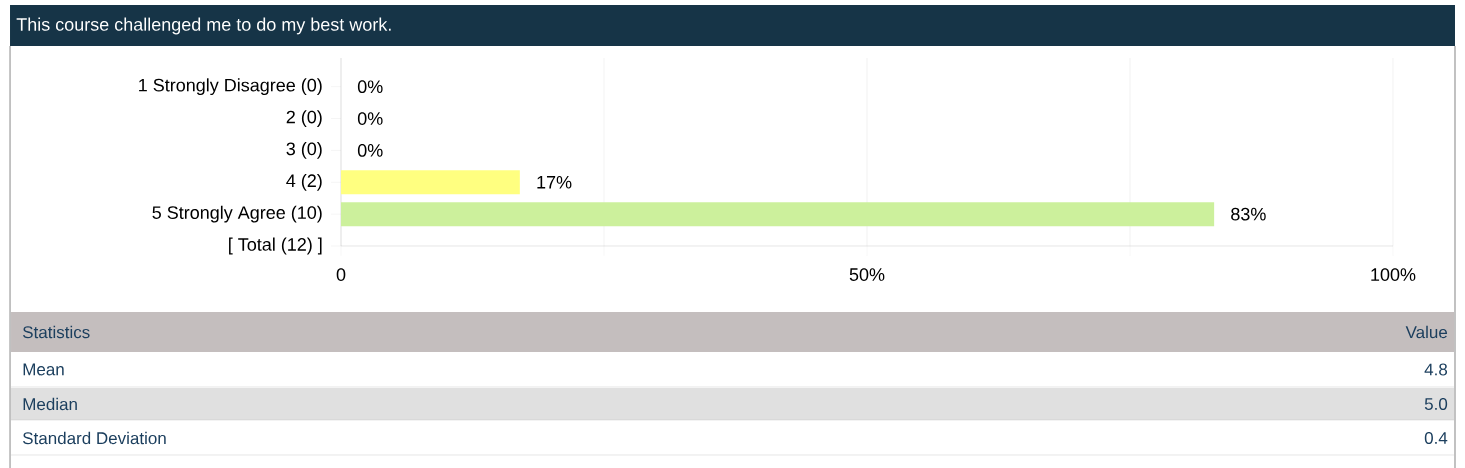 The width and height of the screenshot is (1465, 468). Describe the element at coordinates (56, 332) in the screenshot. I see `text: Statistics` at that location.